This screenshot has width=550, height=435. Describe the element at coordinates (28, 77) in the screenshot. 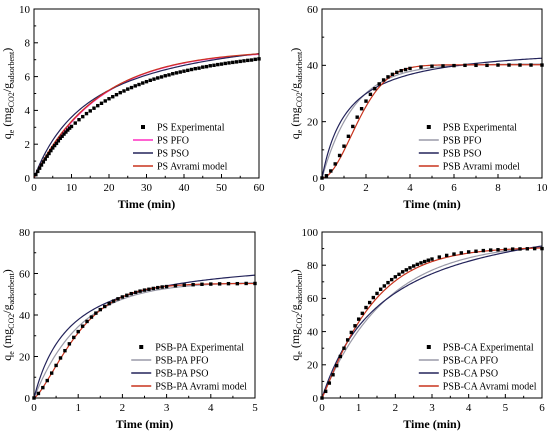

I see `y-tick-label: 6` at that location.